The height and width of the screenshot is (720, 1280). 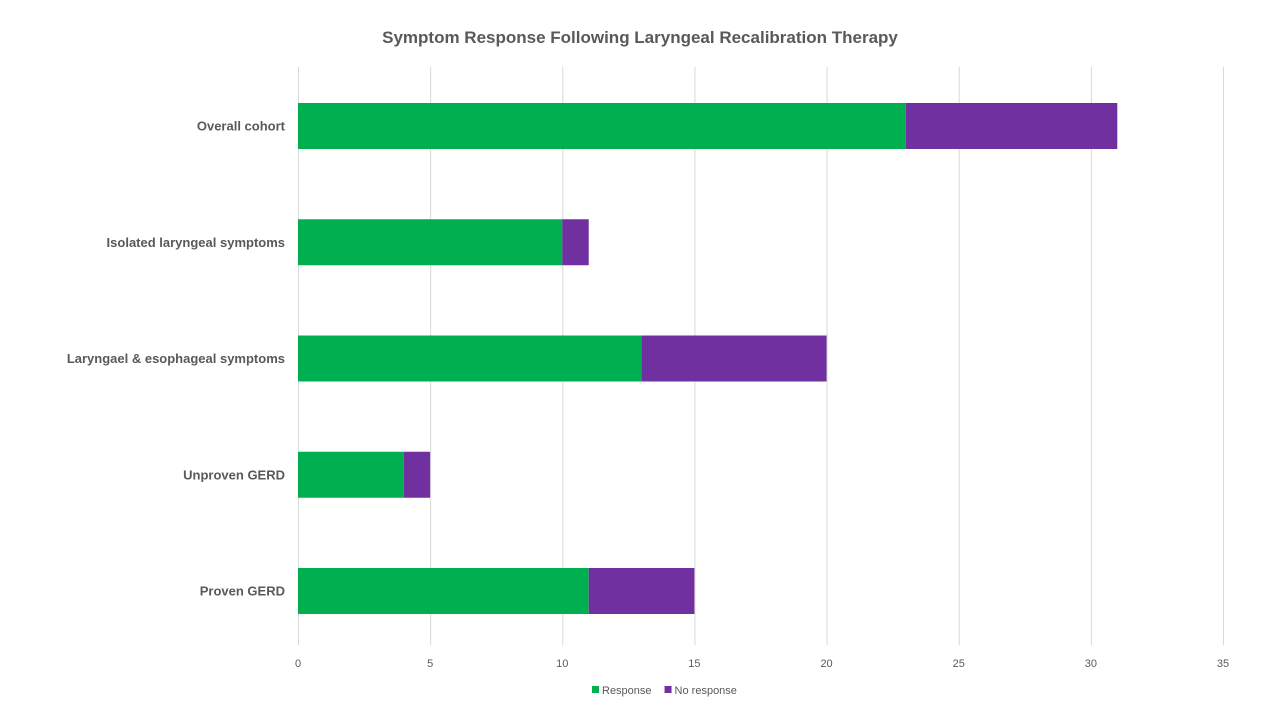 I want to click on x-tick-label-10: 10, so click(x=562, y=664).